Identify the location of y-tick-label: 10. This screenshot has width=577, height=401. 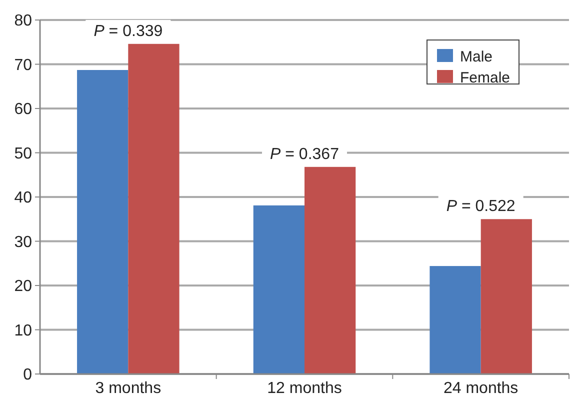
(23, 331).